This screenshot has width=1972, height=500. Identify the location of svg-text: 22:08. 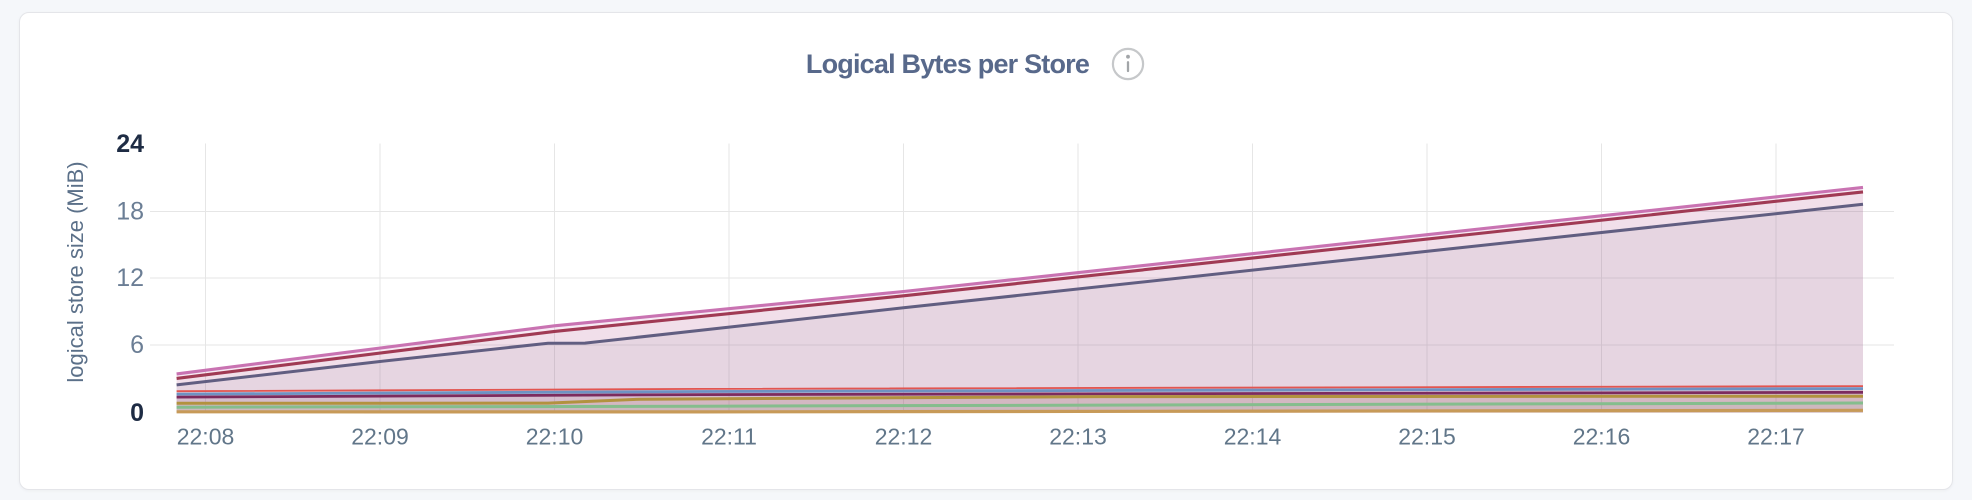
(206, 437).